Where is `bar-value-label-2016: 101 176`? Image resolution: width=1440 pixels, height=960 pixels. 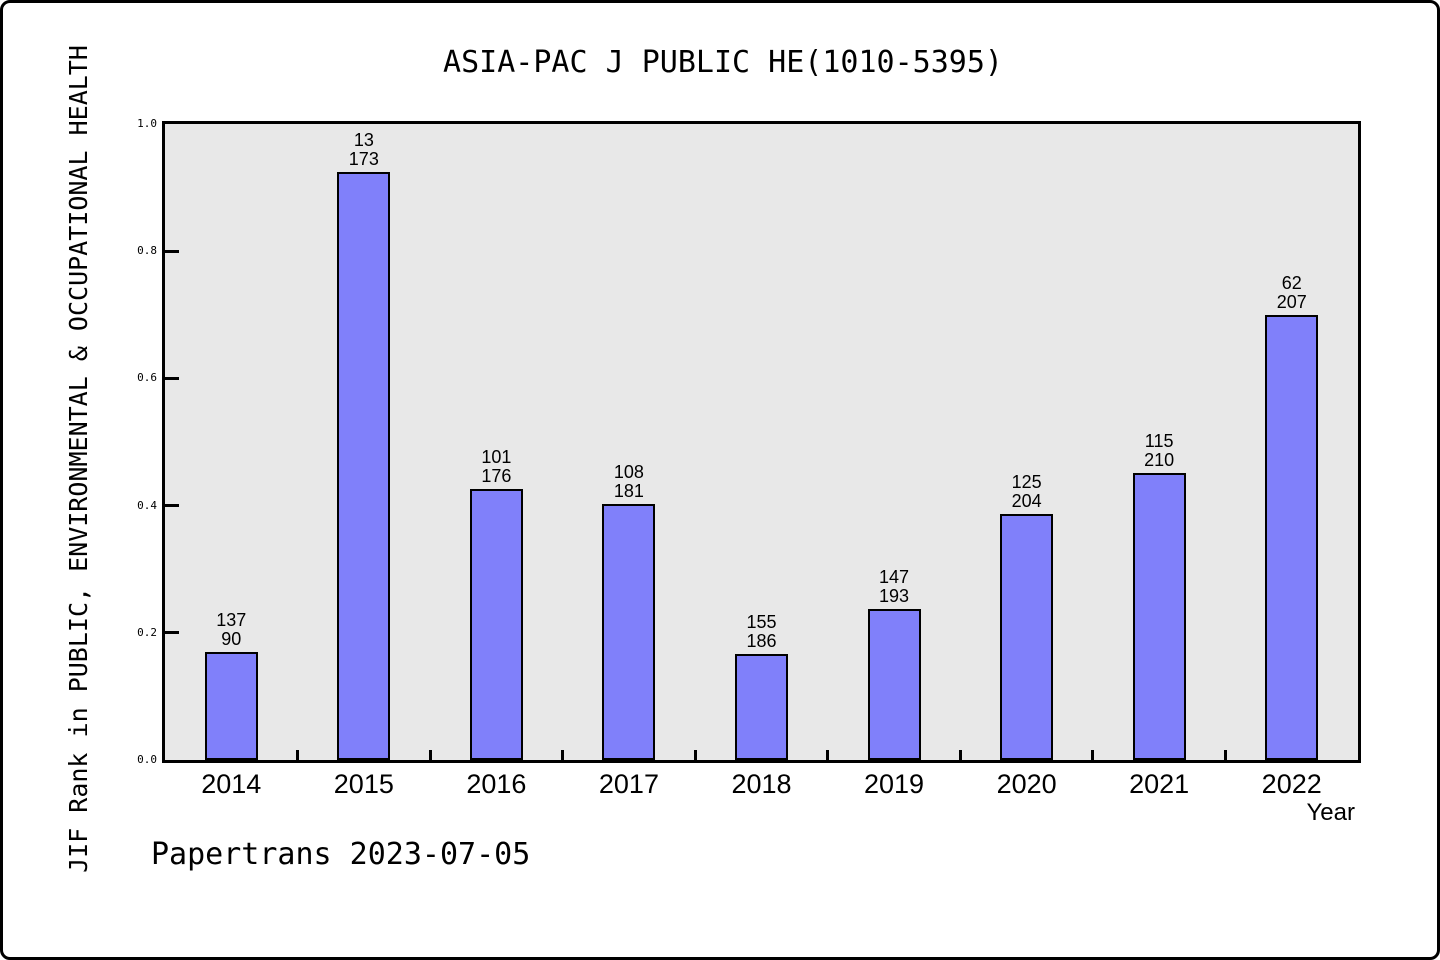 bar-value-label-2016: 101 176 is located at coordinates (496, 467).